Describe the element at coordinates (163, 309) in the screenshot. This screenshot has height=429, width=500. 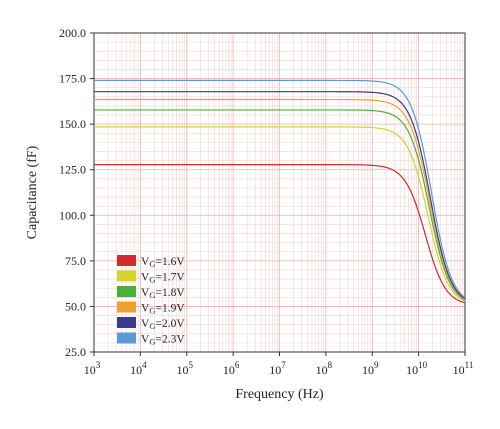
I see `legend-label: VG=1.9V` at that location.